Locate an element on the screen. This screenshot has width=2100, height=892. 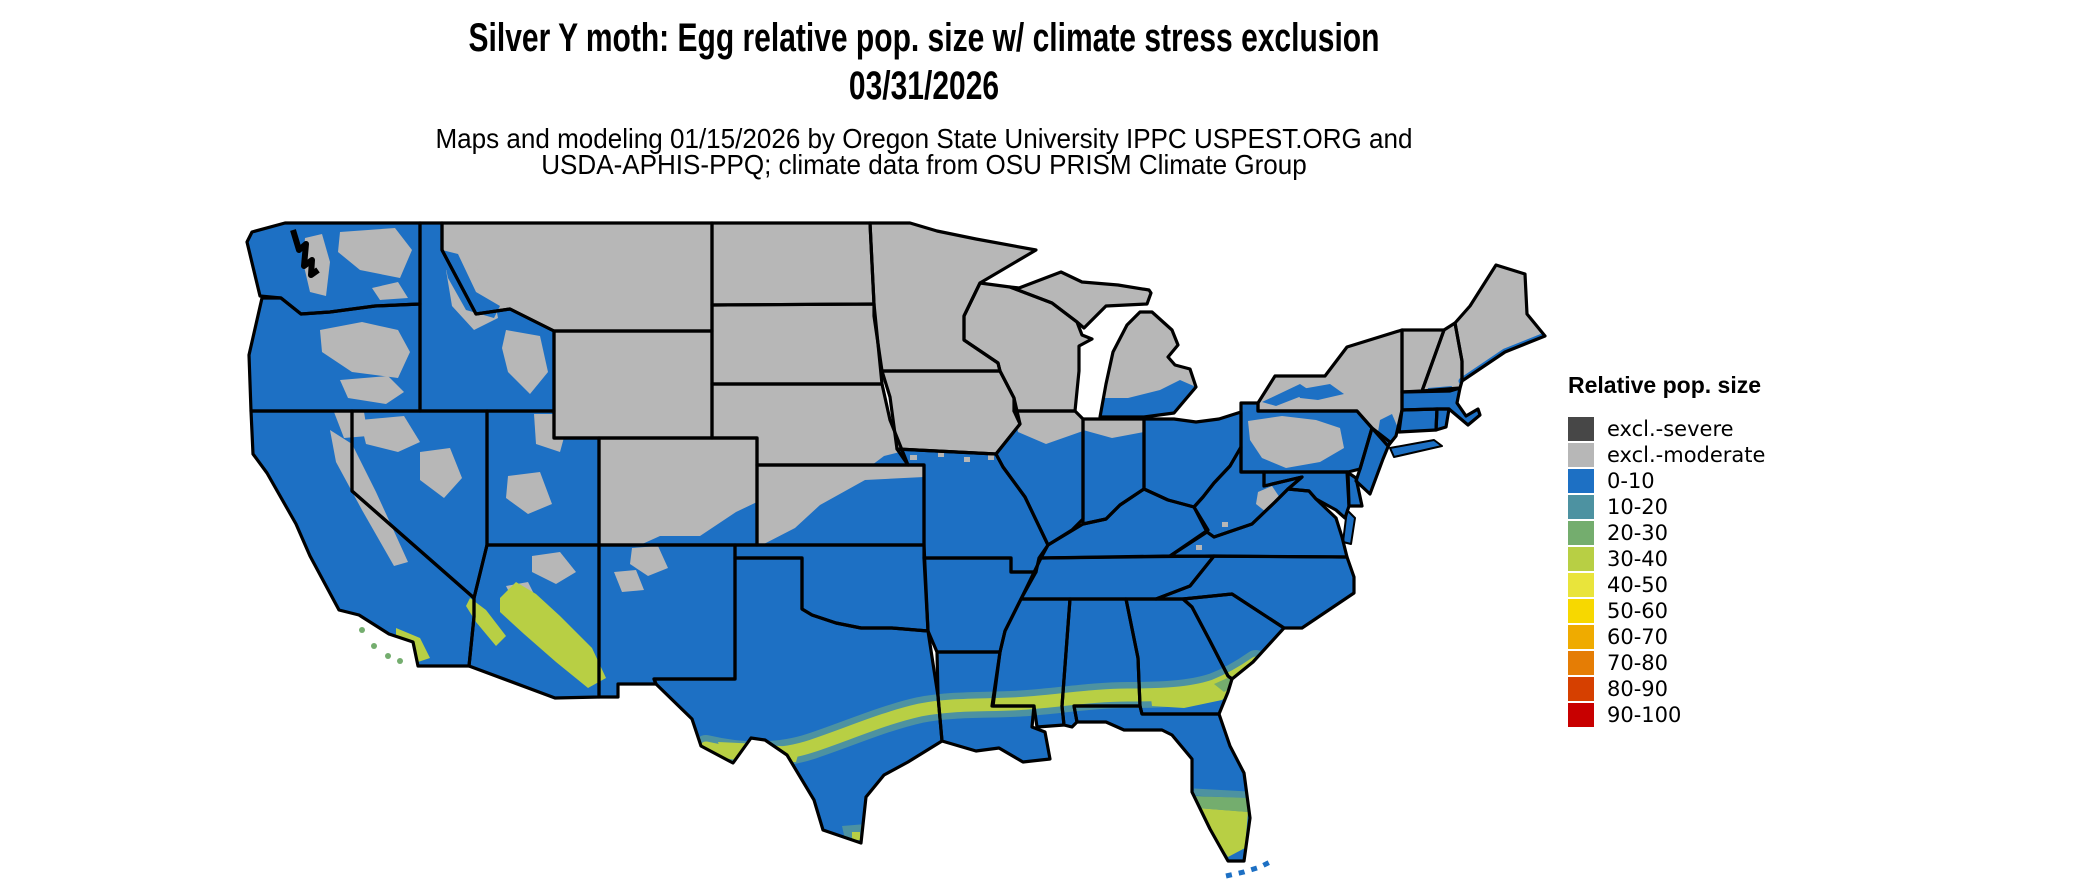
legend-item: 50-60 is located at coordinates (1666, 611).